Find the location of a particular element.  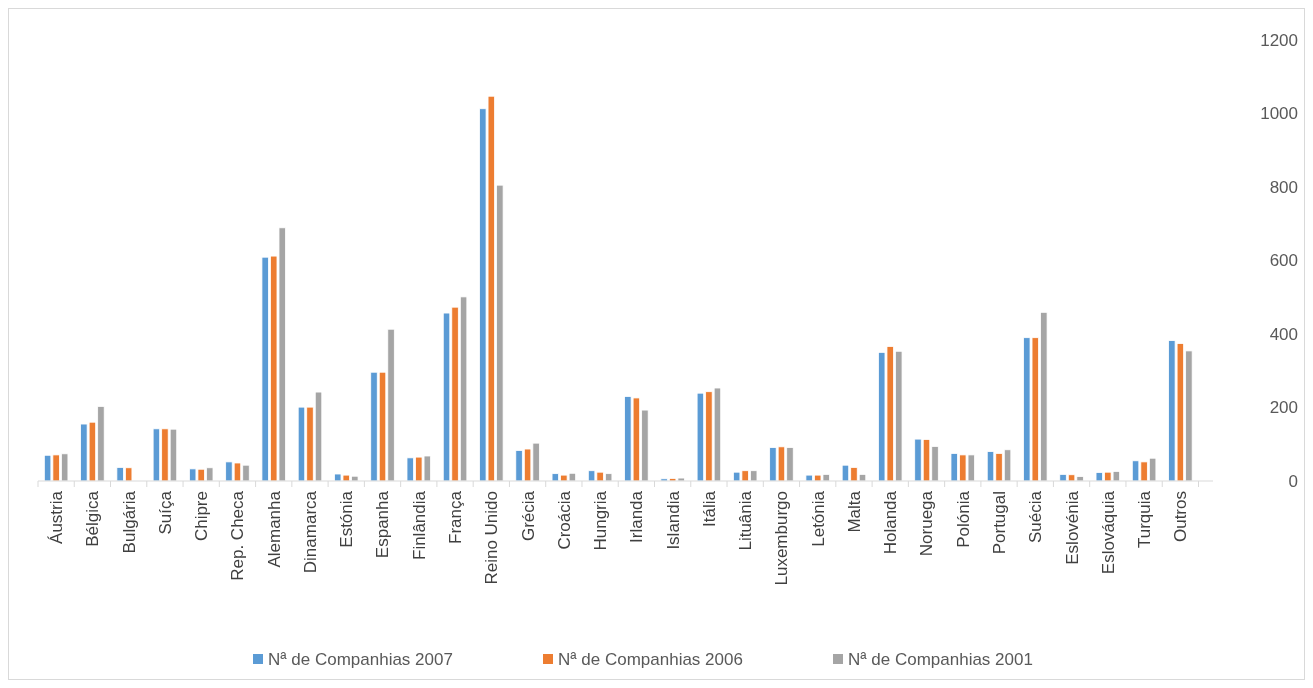

x-tick-label: Rep. Checa is located at coordinates (238, 535).